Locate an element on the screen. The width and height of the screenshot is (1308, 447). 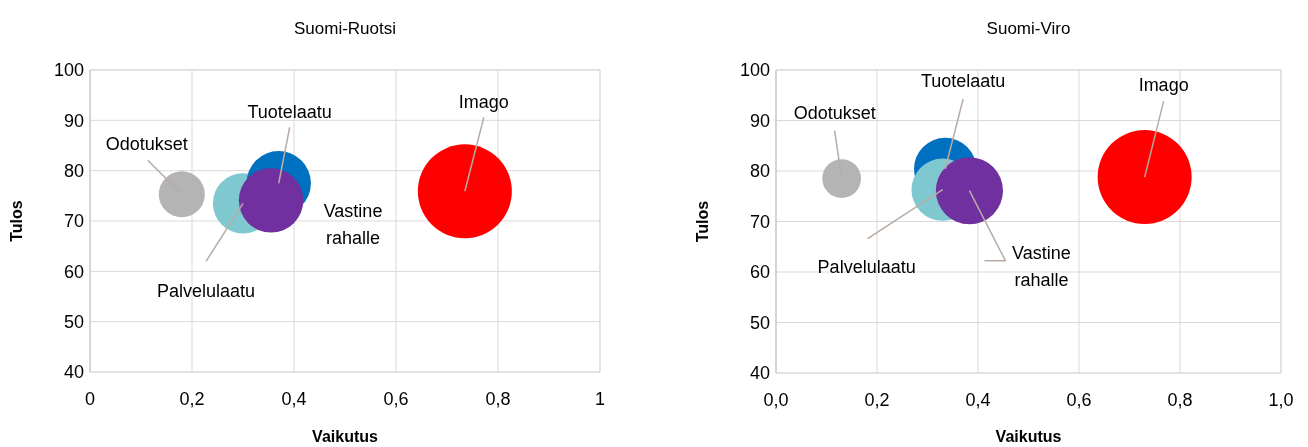
text: Odotukset is located at coordinates (834, 112).